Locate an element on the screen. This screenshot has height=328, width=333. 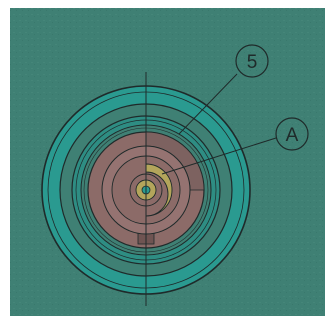
callout-5-label: 5 is located at coordinates (252, 62).